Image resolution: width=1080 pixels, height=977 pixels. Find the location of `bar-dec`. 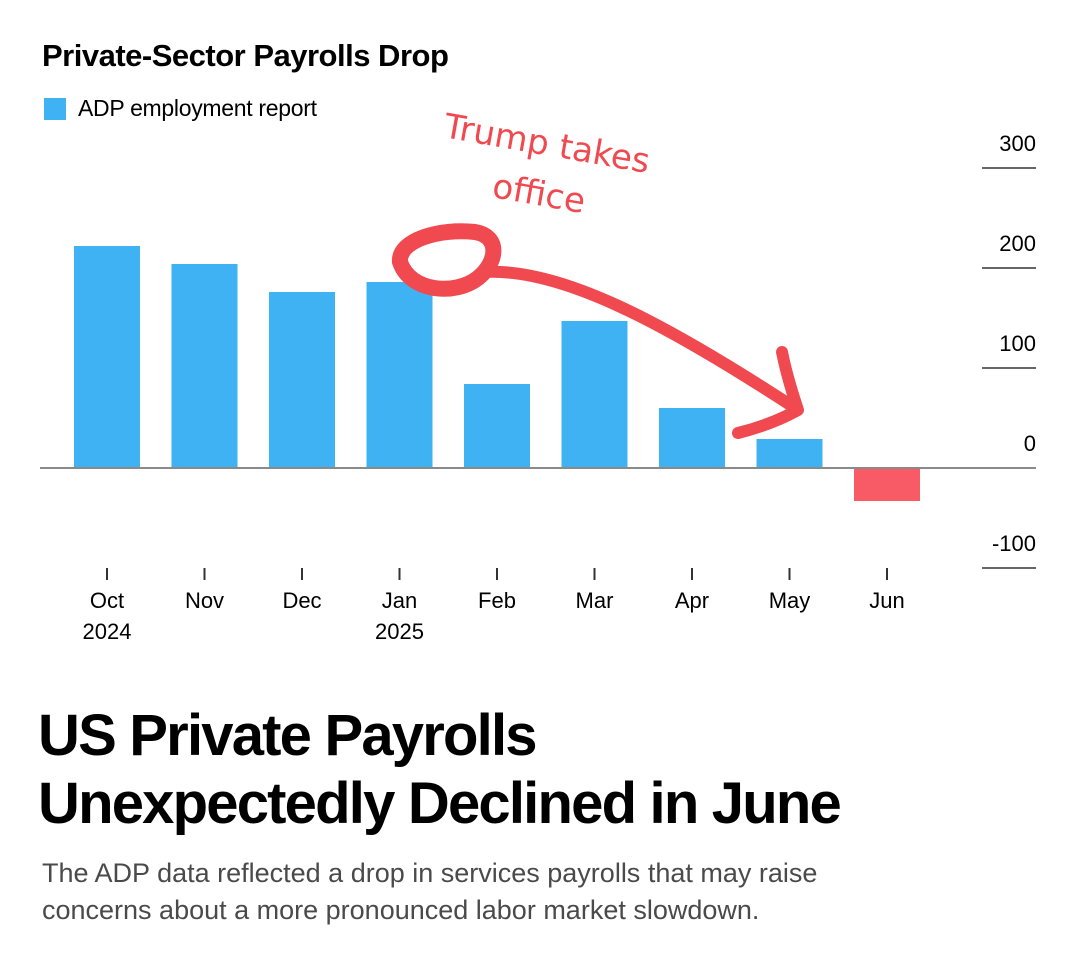

bar-dec is located at coordinates (302, 380).